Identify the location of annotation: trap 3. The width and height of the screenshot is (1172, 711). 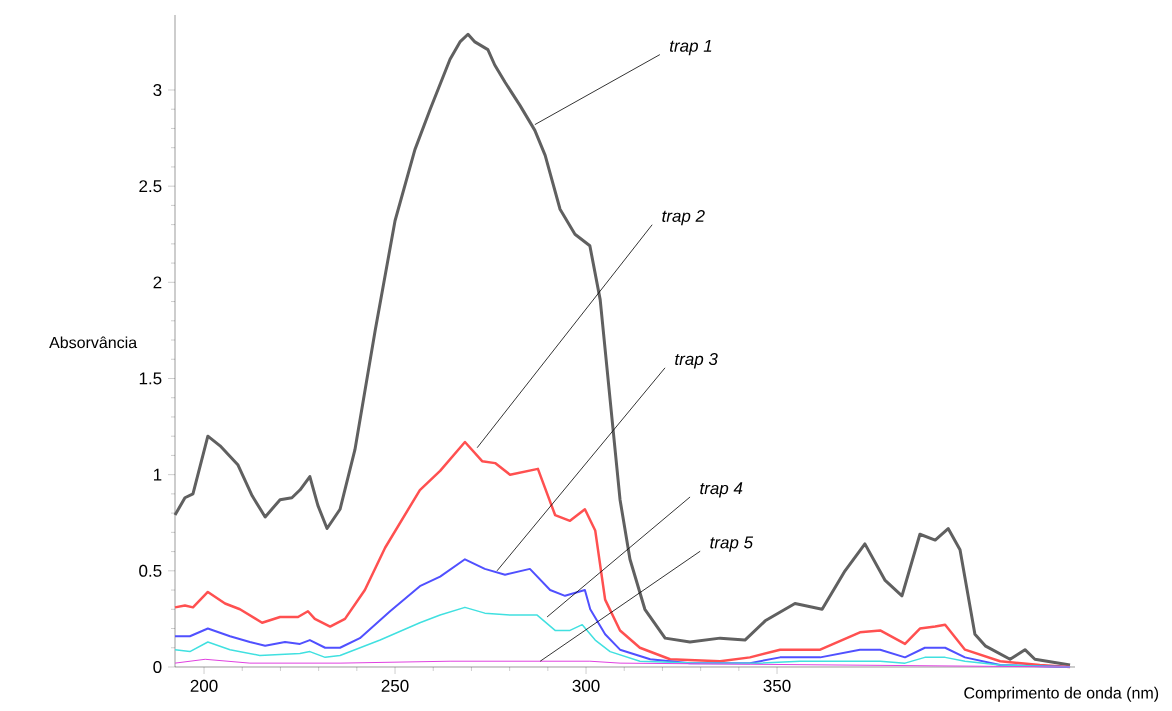
(696, 361).